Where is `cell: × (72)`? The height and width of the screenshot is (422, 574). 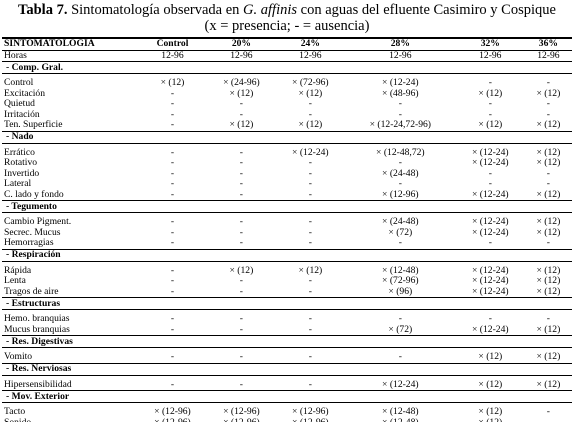
cell: × (72) is located at coordinates (400, 330).